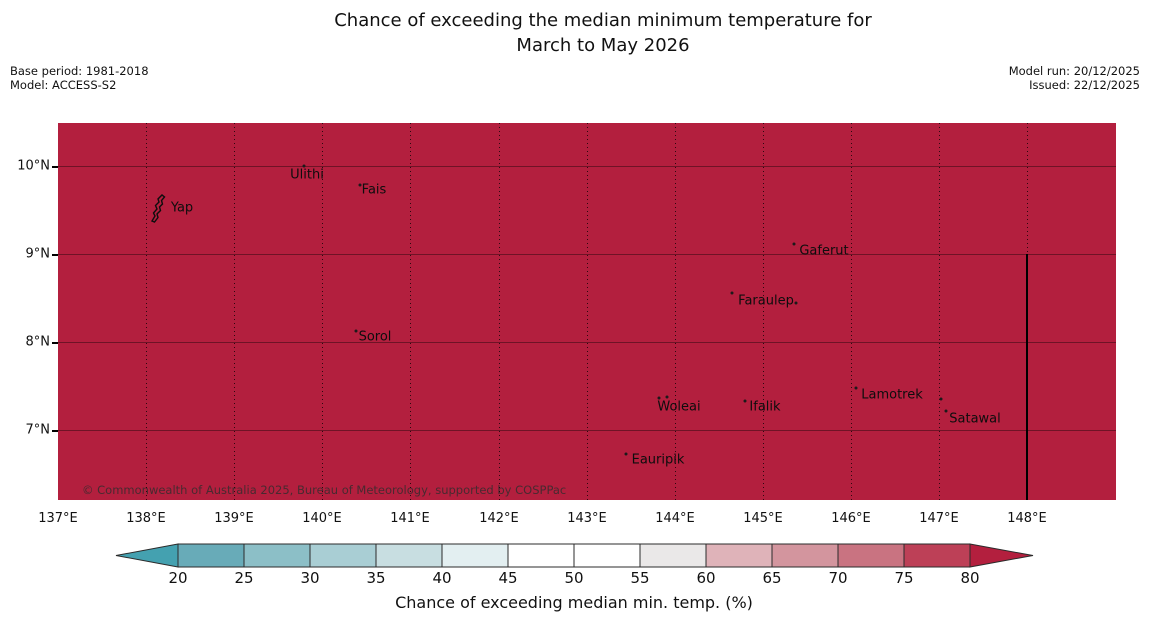  What do you see at coordinates (38, 254) in the screenshot?
I see `y-tick-label: 9°N` at bounding box center [38, 254].